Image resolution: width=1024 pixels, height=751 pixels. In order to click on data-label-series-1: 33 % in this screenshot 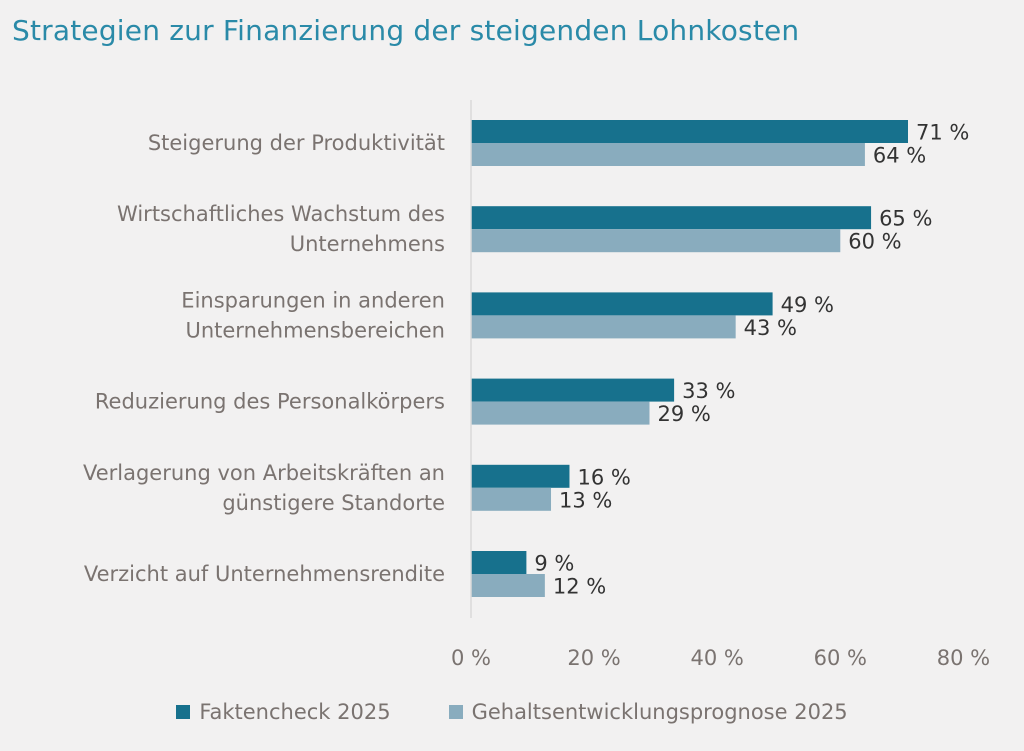, I will do `click(708, 391)`.